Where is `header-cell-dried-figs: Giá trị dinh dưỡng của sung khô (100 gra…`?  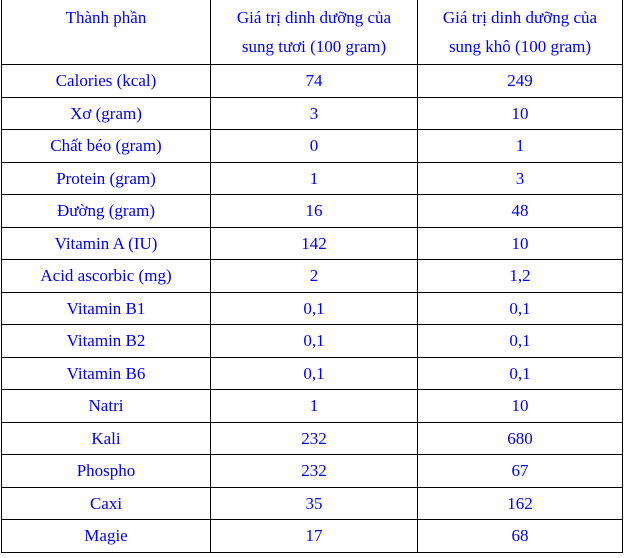 header-cell-dried-figs: Giá trị dinh dưỡng của sung khô (100 gra… is located at coordinates (520, 32).